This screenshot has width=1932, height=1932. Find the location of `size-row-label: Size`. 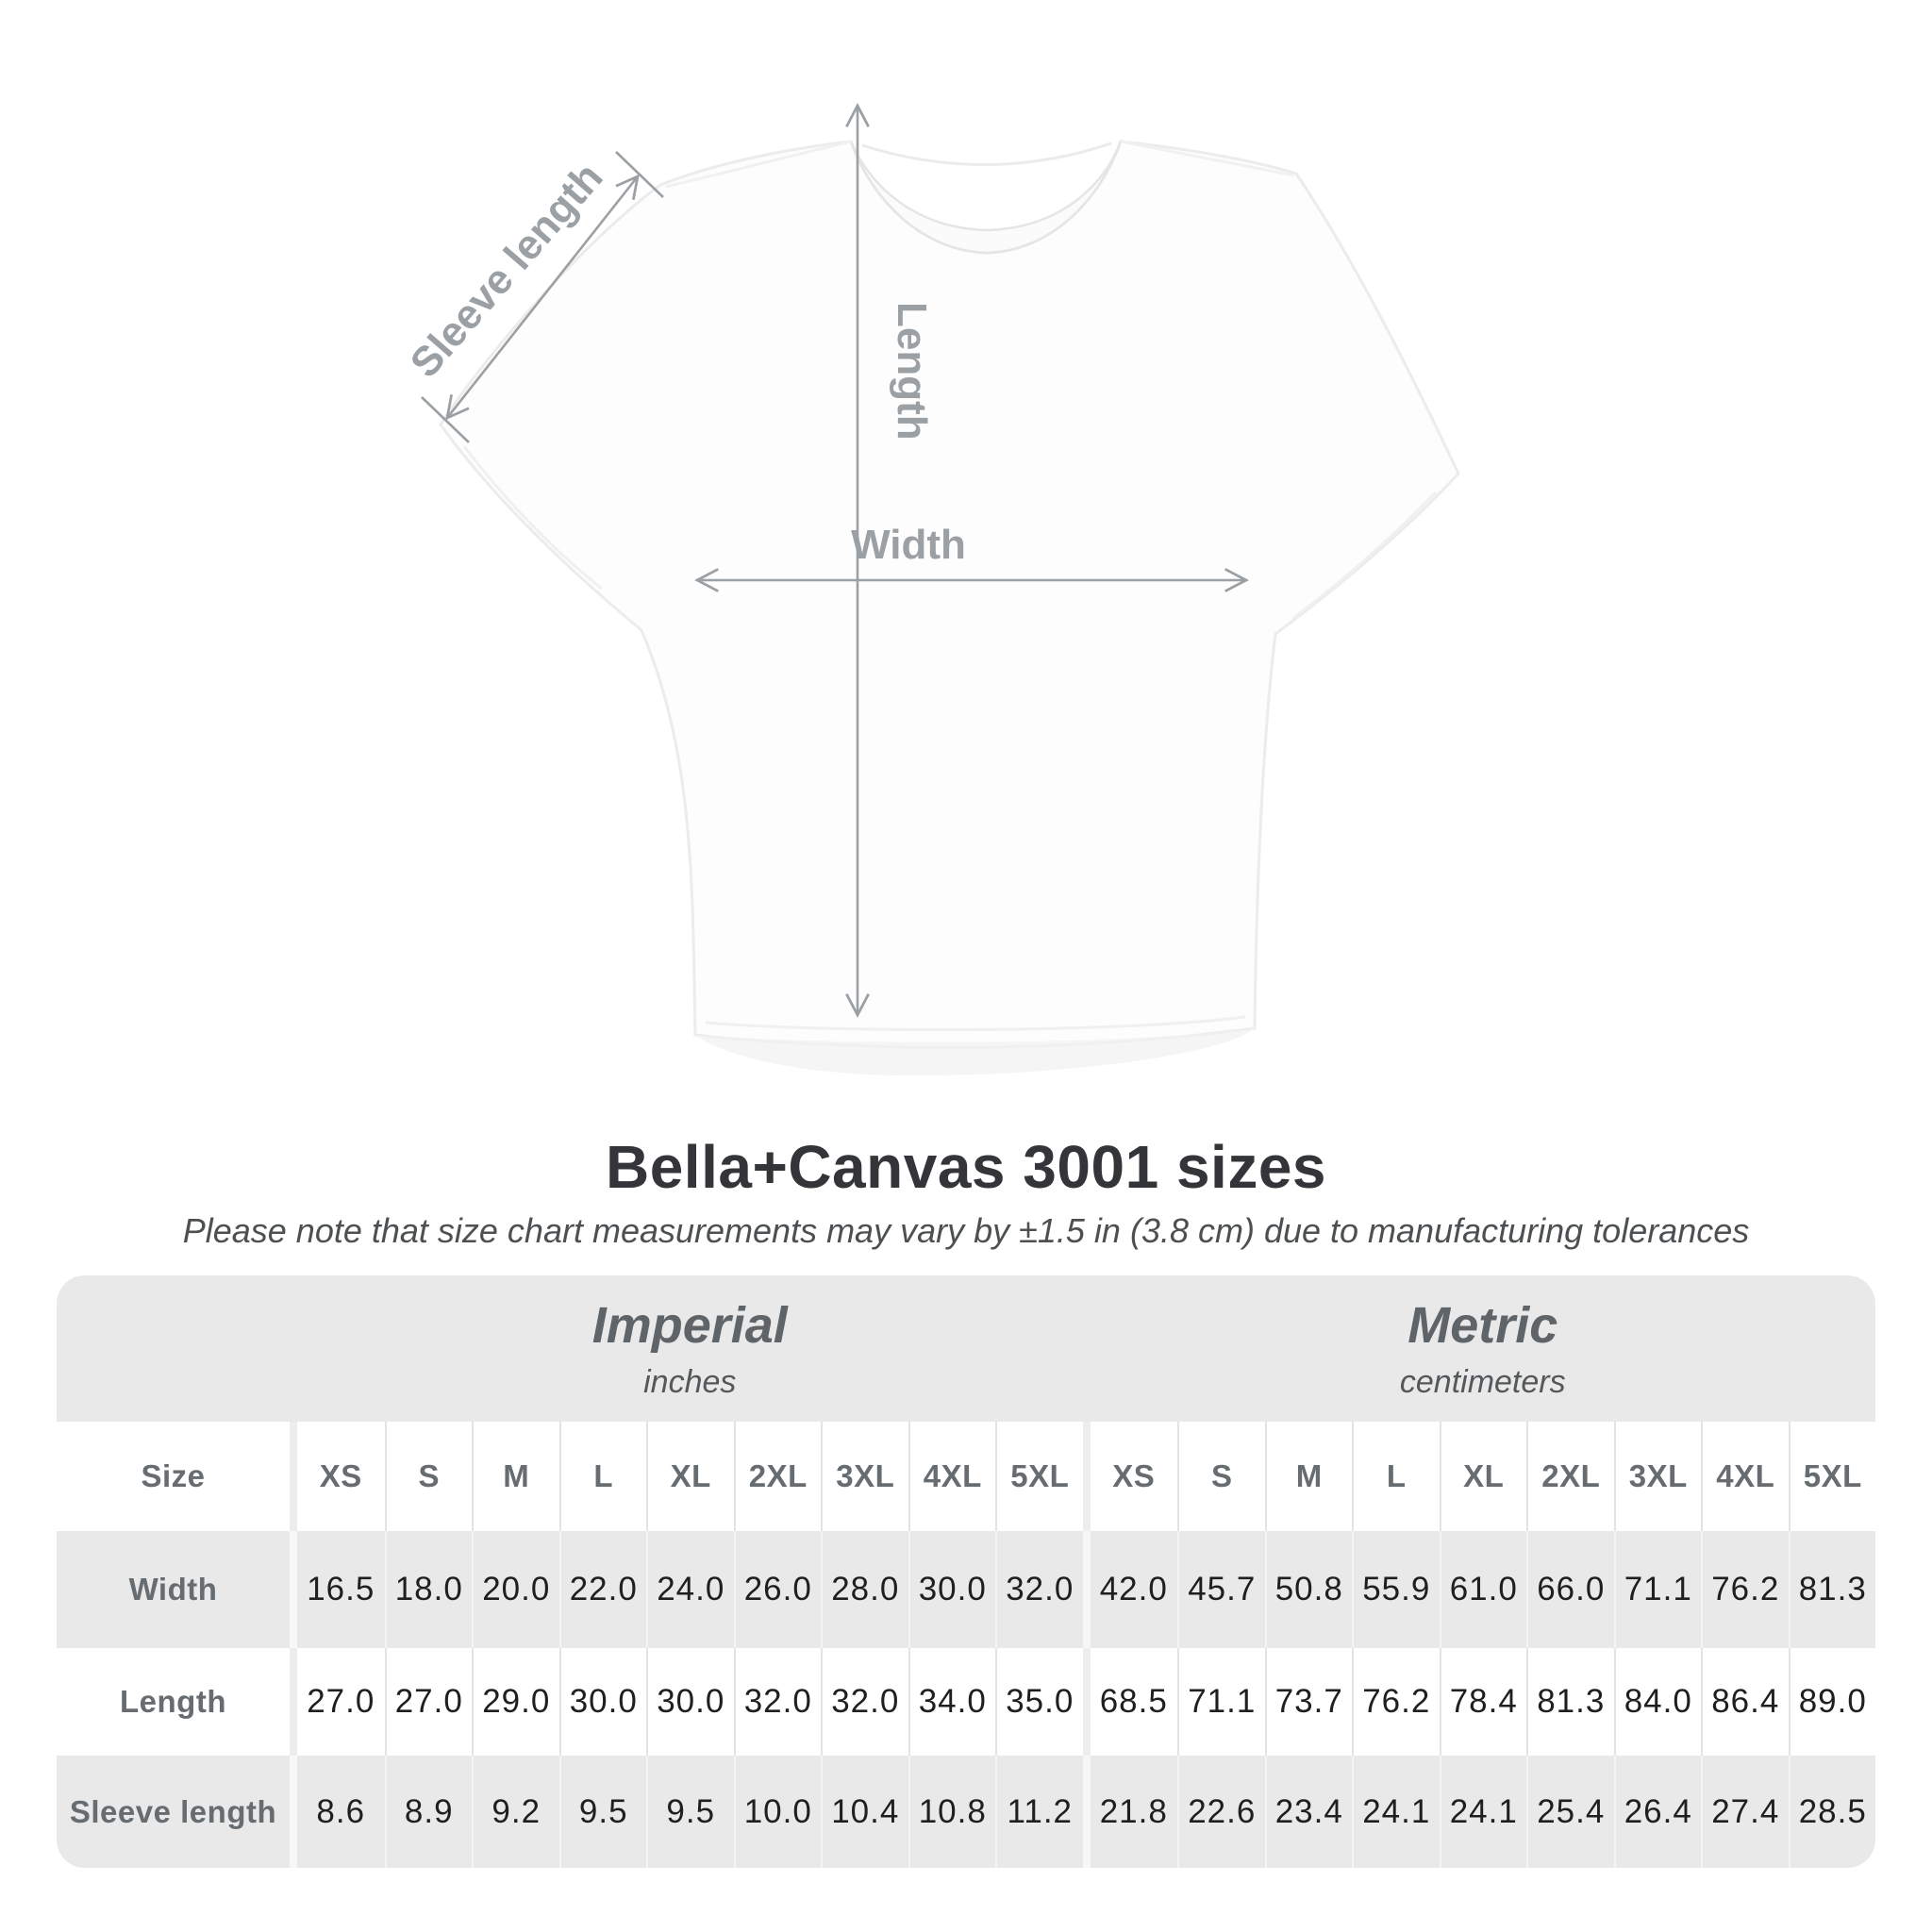

size-row-label: Size is located at coordinates (174, 1476).